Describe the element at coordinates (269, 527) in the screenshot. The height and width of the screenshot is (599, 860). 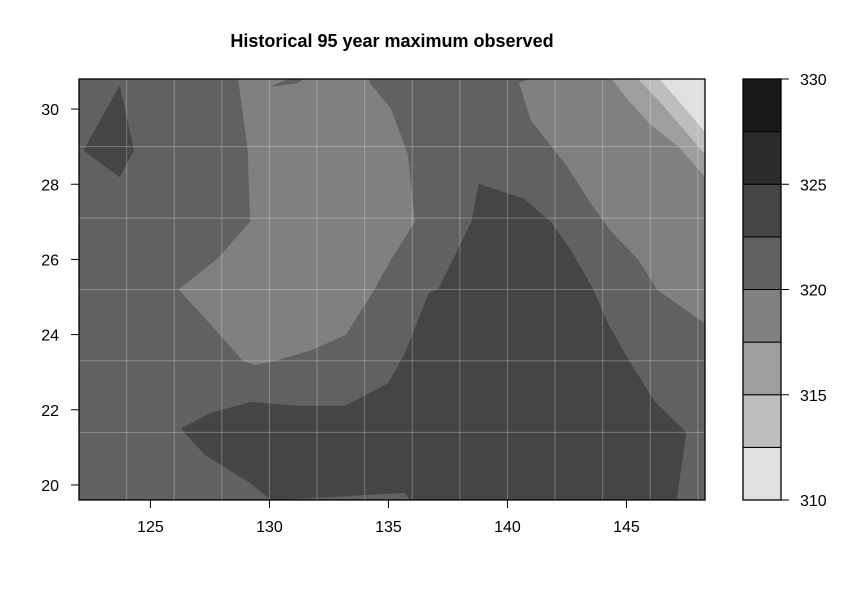
I see `x-tick-label: 130` at that location.